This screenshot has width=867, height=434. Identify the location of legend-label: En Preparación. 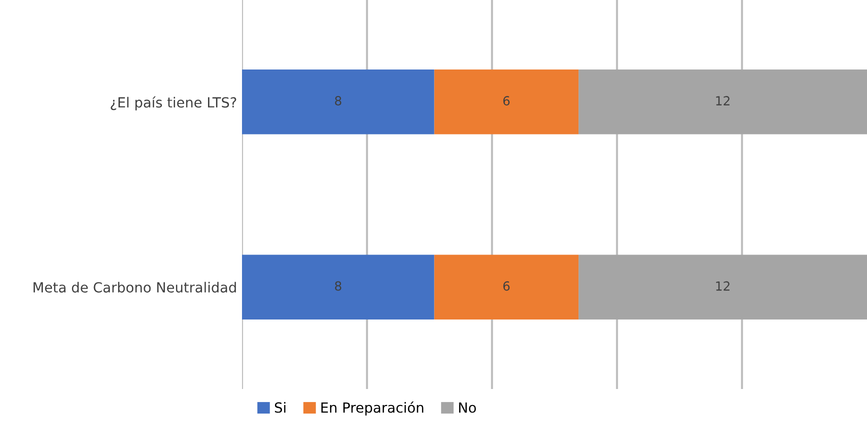
(372, 409).